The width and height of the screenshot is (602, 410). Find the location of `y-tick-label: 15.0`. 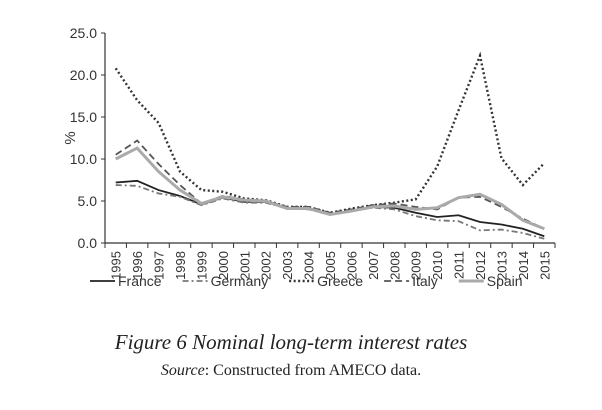

y-tick-label: 15.0 is located at coordinates (83, 117).